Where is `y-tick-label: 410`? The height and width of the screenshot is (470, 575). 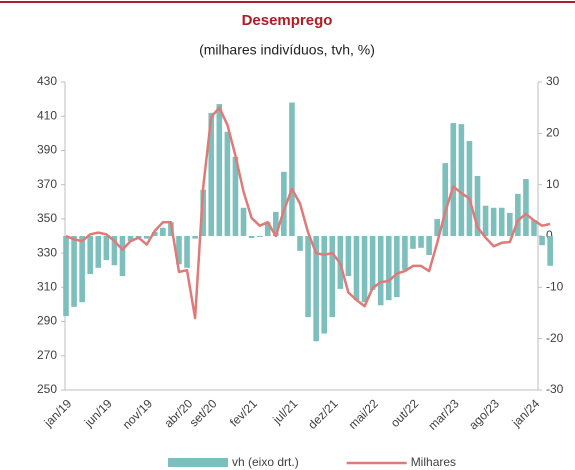 y-tick-label: 410 is located at coordinates (47, 115).